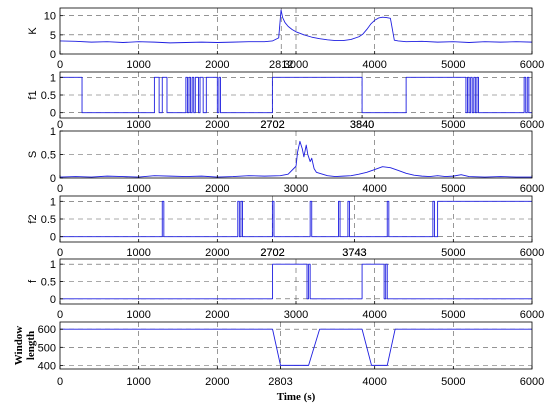 This screenshot has height=406, width=550. I want to click on y-axis-label: Window, so click(19, 346).